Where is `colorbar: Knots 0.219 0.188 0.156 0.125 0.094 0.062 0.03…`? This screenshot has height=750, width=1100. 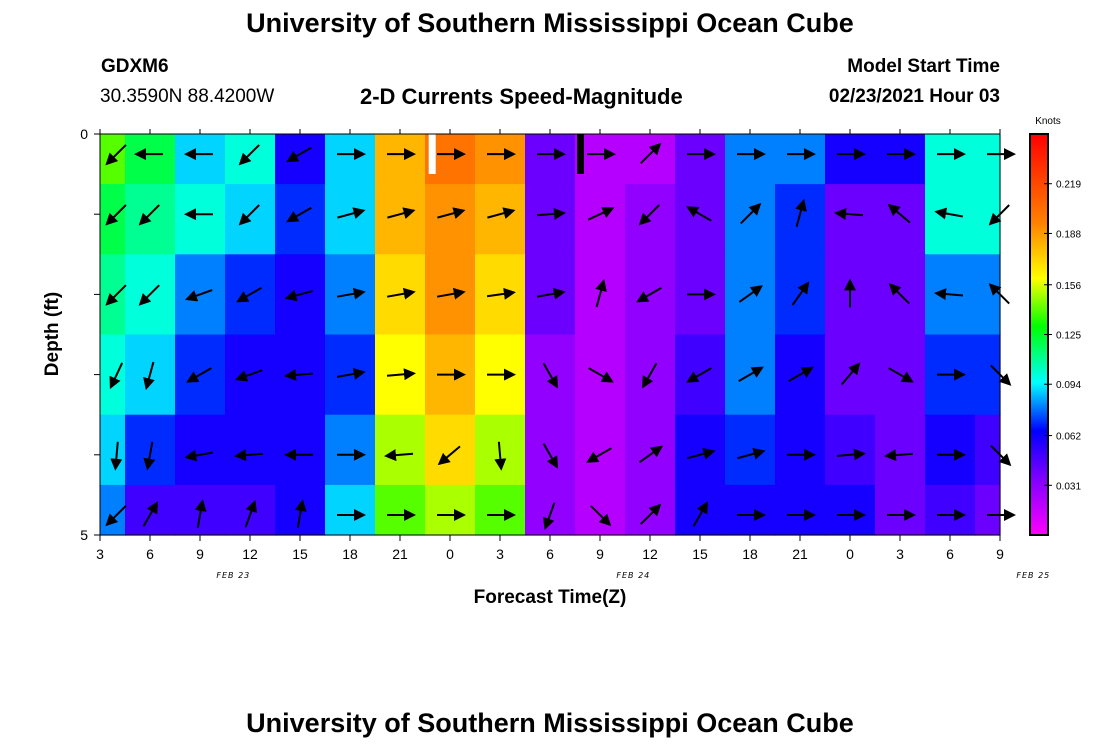 colorbar: Knots 0.219 0.188 0.156 0.125 0.094 0.062 0.03… is located at coordinates (1055, 326).